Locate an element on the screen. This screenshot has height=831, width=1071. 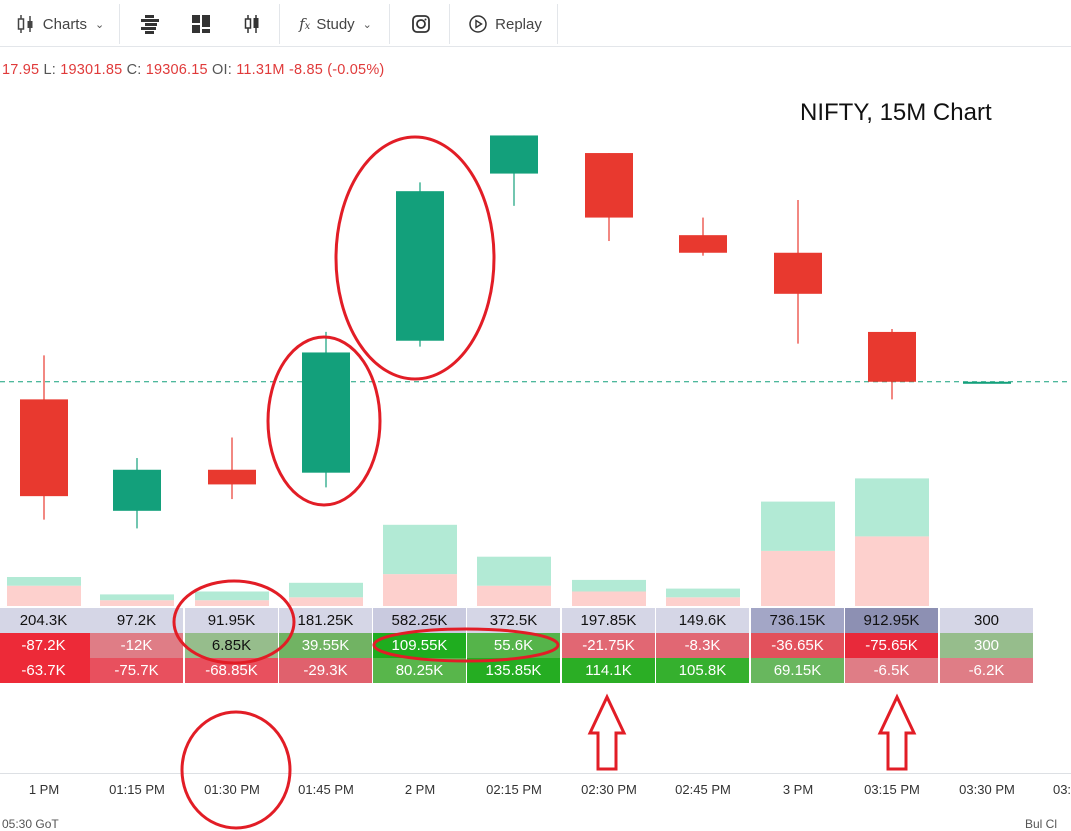
bottom-right-text: Bul Cl is located at coordinates (1041, 824).